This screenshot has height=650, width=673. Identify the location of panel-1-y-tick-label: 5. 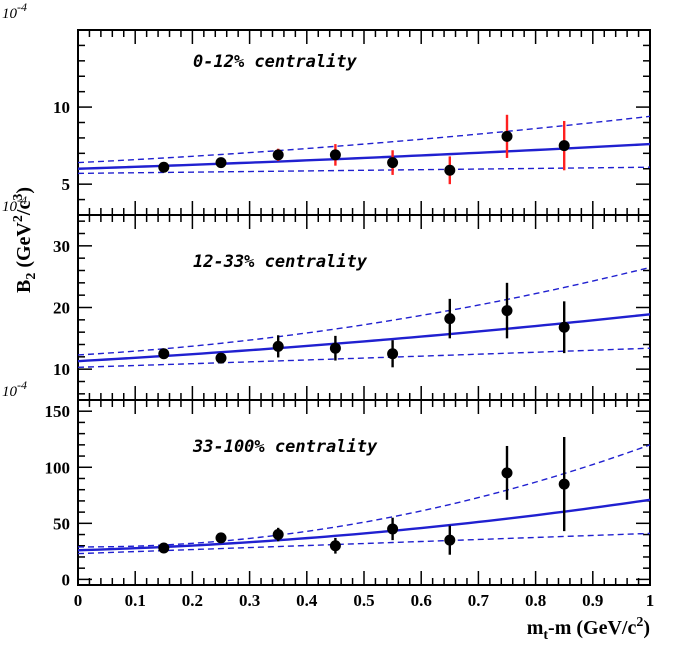
(66, 184).